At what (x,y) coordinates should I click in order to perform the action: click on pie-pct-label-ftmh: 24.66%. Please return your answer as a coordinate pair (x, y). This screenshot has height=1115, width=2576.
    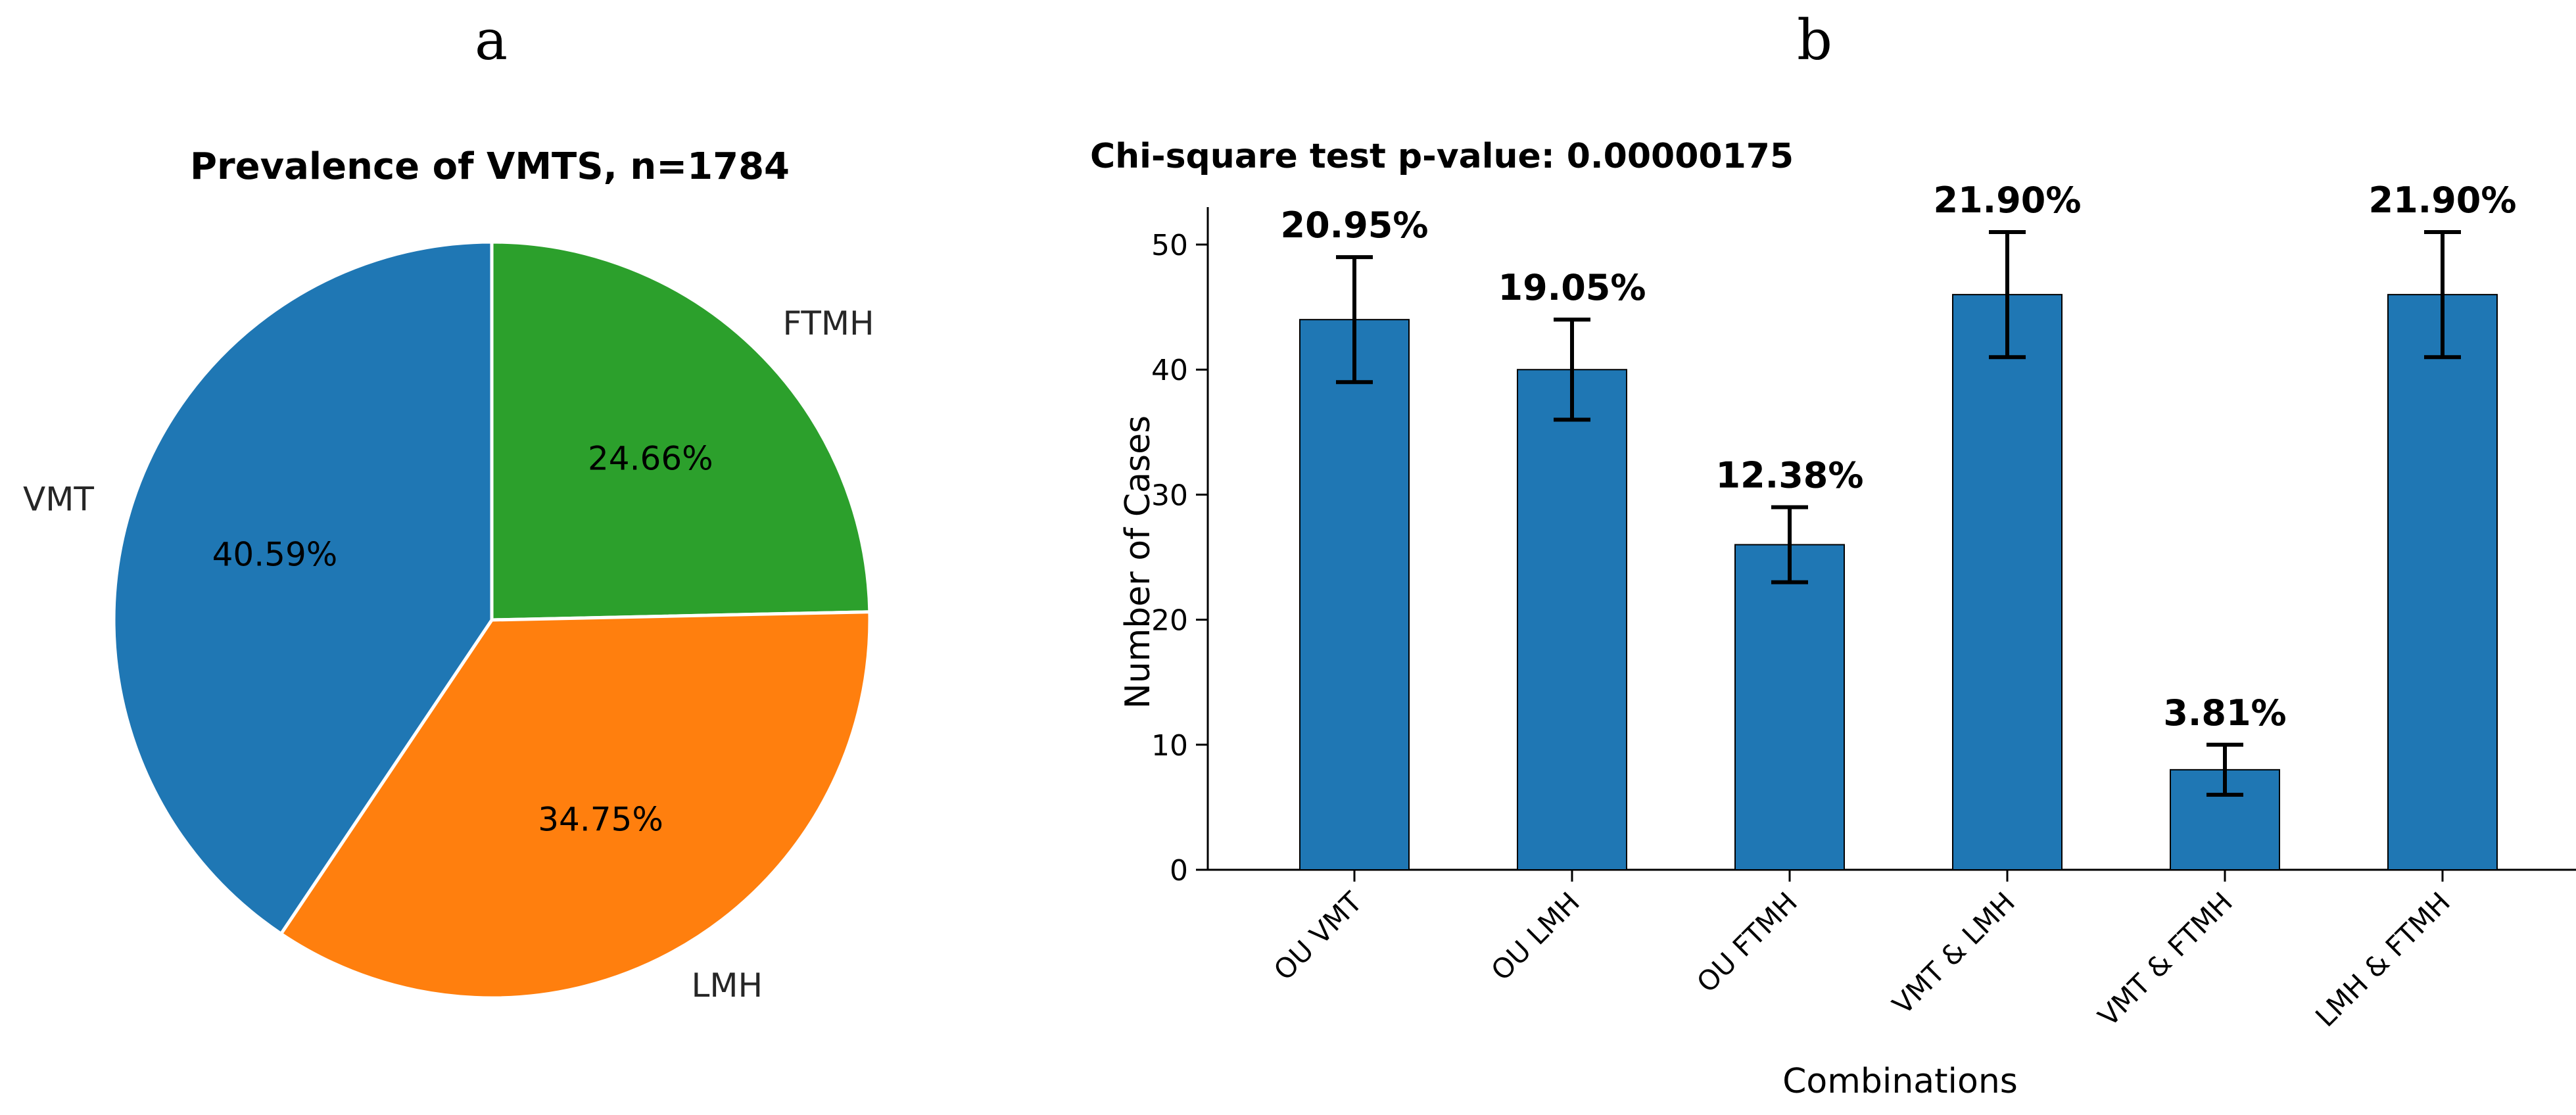
    Looking at the image, I should click on (651, 458).